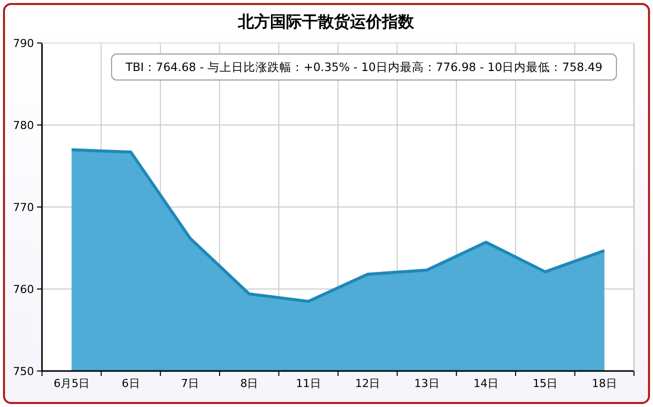 This screenshot has width=653, height=407. I want to click on x-tick-label: 18日, so click(604, 383).